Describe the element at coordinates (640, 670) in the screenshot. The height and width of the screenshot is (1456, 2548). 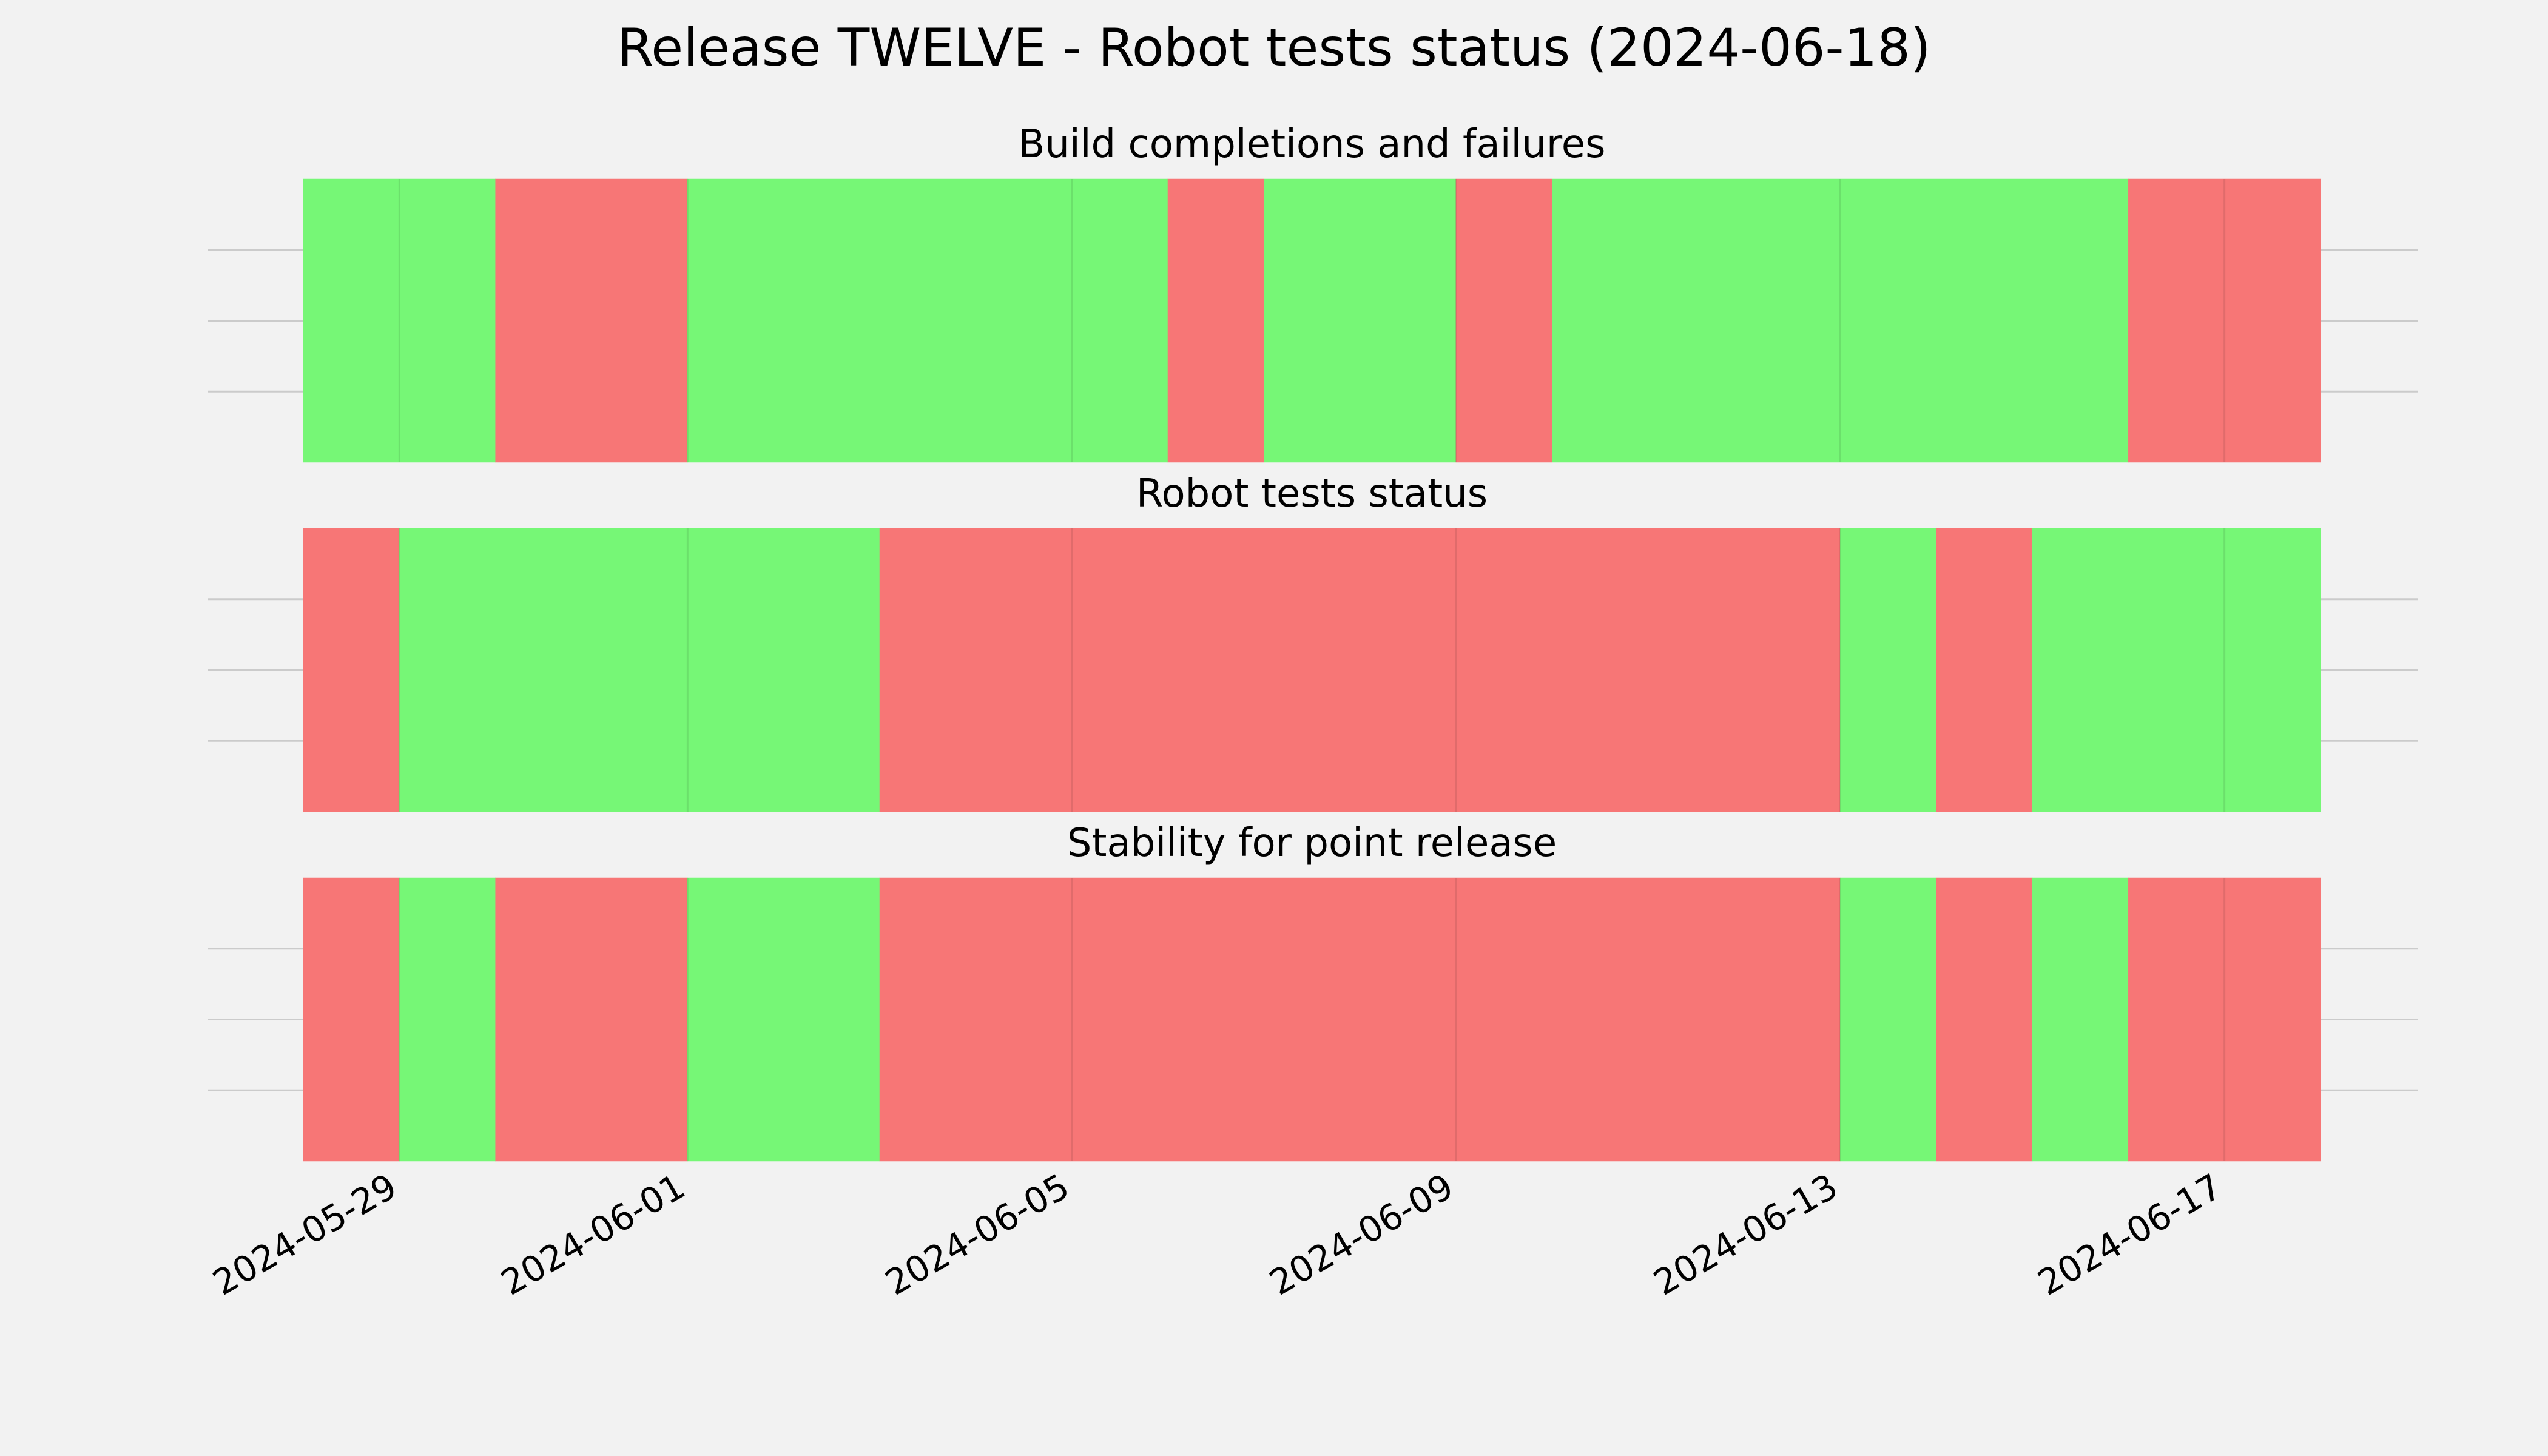
I see `panel-2-segment-2-pass` at that location.